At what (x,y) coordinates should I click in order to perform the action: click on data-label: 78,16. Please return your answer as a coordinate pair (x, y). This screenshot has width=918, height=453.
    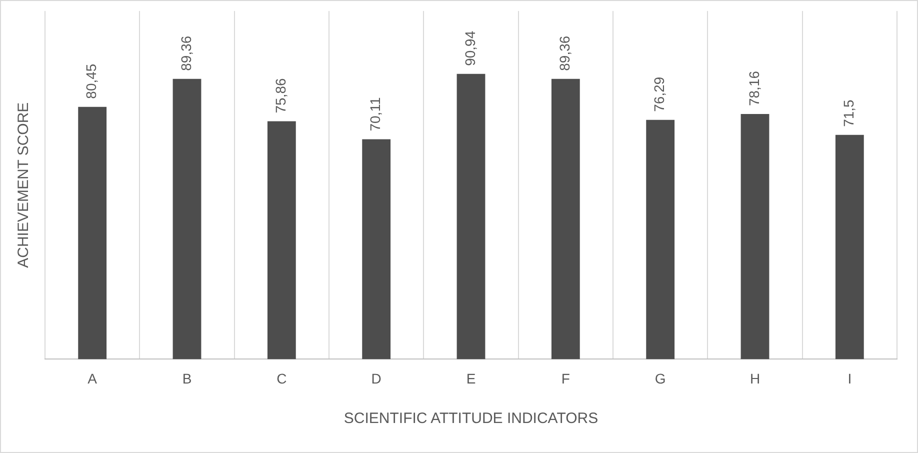
    Looking at the image, I should click on (754, 88).